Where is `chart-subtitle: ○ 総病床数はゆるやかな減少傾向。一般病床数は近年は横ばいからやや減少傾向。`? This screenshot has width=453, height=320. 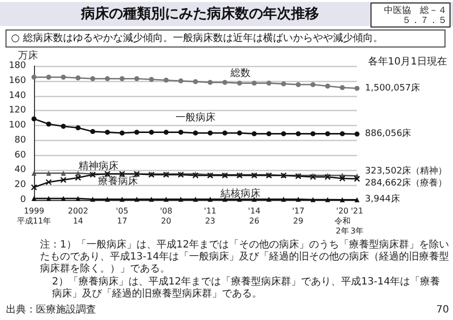
chart-subtitle: ○ 総病床数はゆるやかな減少傾向。一般病床数は近年は横ばいからやや減少傾向。 is located at coordinates (197, 38).